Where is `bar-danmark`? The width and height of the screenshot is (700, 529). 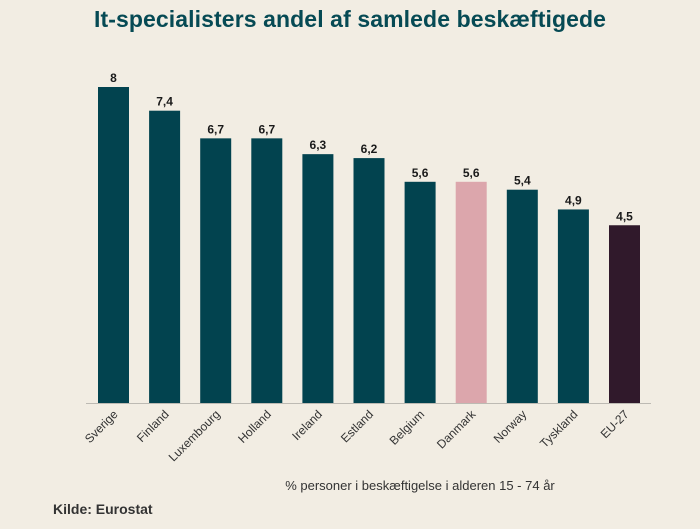
bar-danmark is located at coordinates (471, 292).